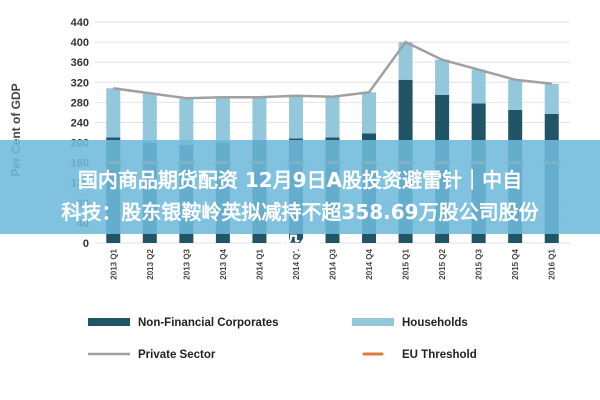 The width and height of the screenshot is (600, 400). Describe the element at coordinates (439, 355) in the screenshot. I see `legend-label: EU Threshold` at that location.